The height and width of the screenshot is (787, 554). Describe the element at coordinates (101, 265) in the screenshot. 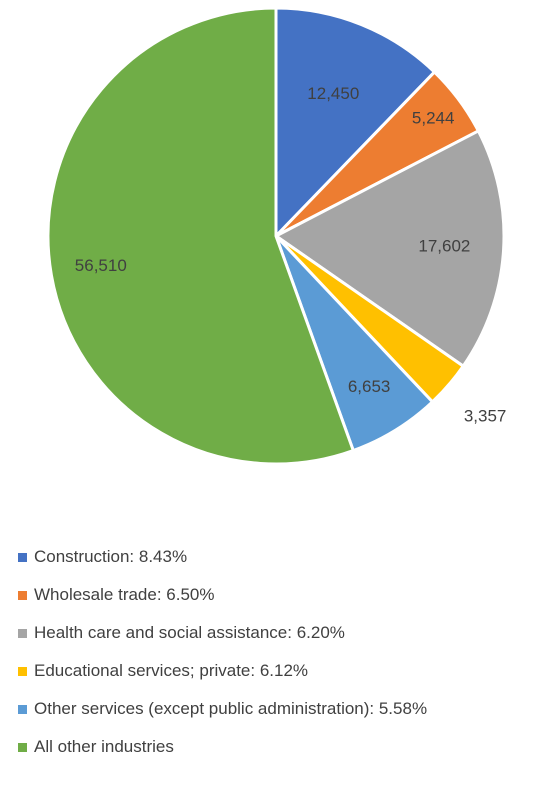

I see `data-label: 56,510` at that location.